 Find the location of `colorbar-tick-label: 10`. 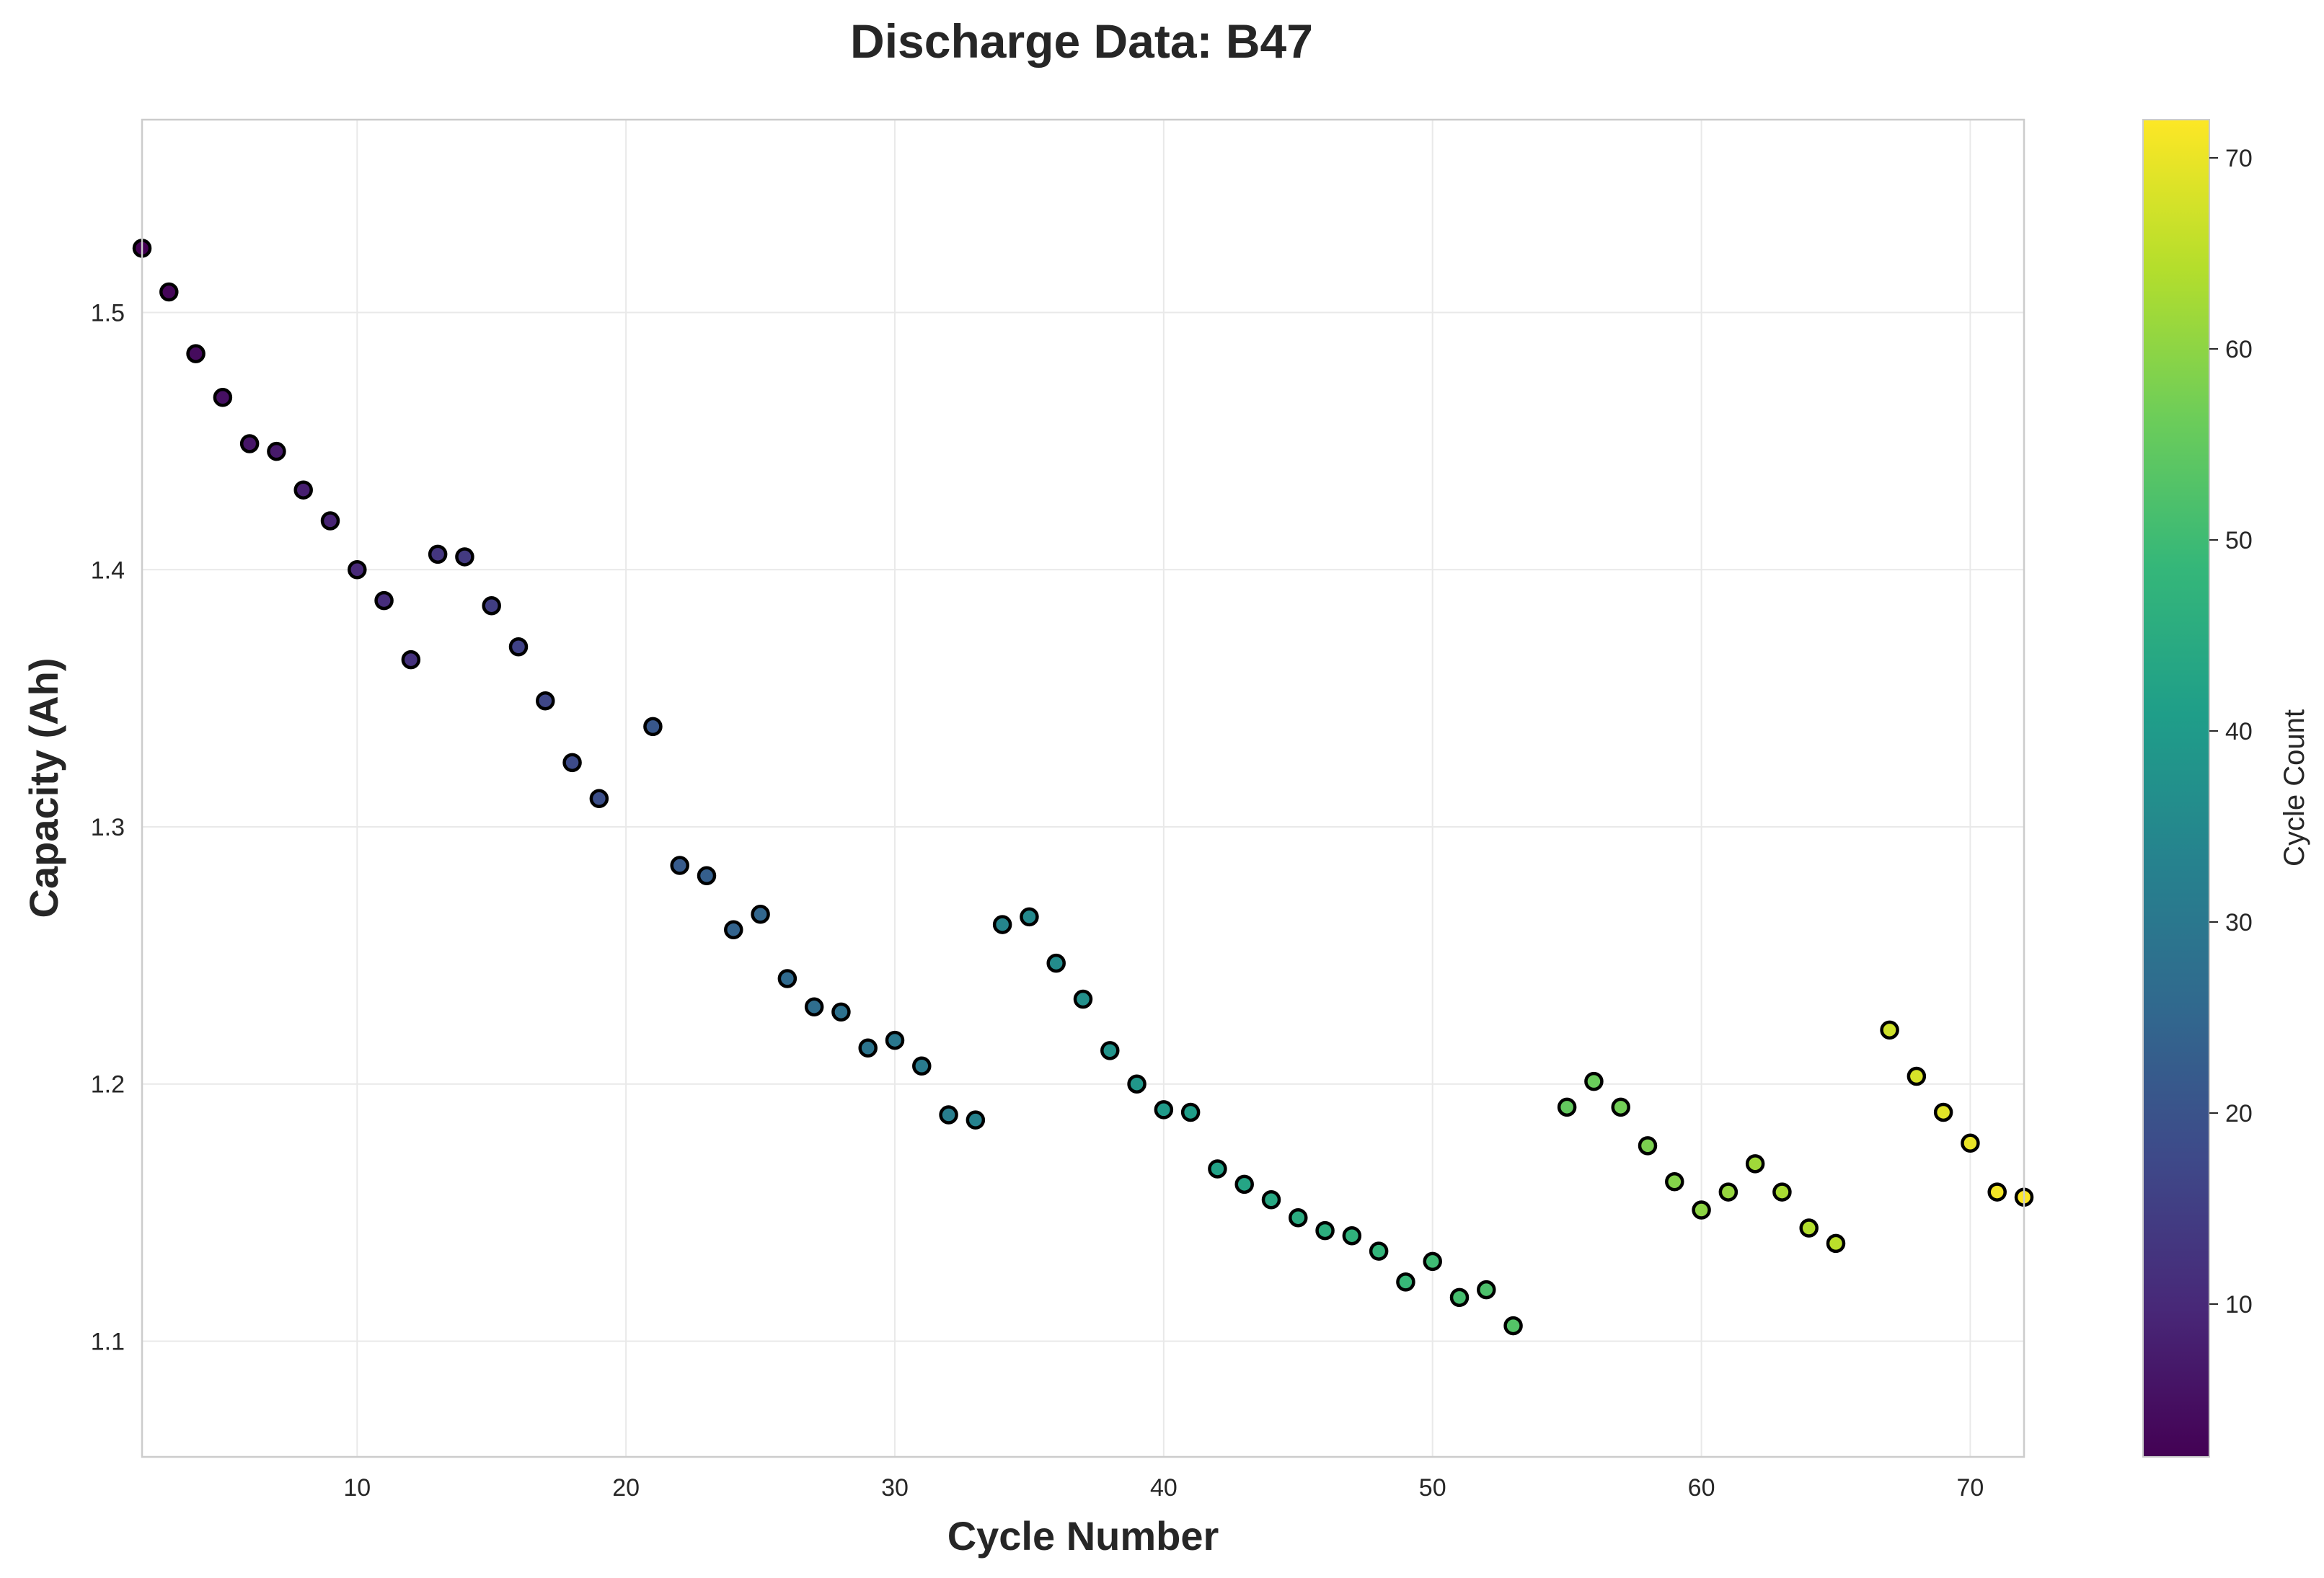

colorbar-tick-label: 10 is located at coordinates (2239, 1304).